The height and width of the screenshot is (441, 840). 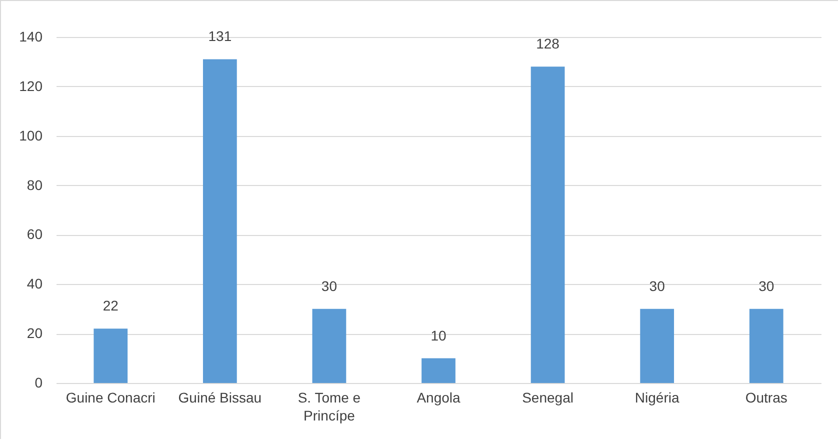 What do you see at coordinates (34, 333) in the screenshot?
I see `y-tick-label: 20` at bounding box center [34, 333].